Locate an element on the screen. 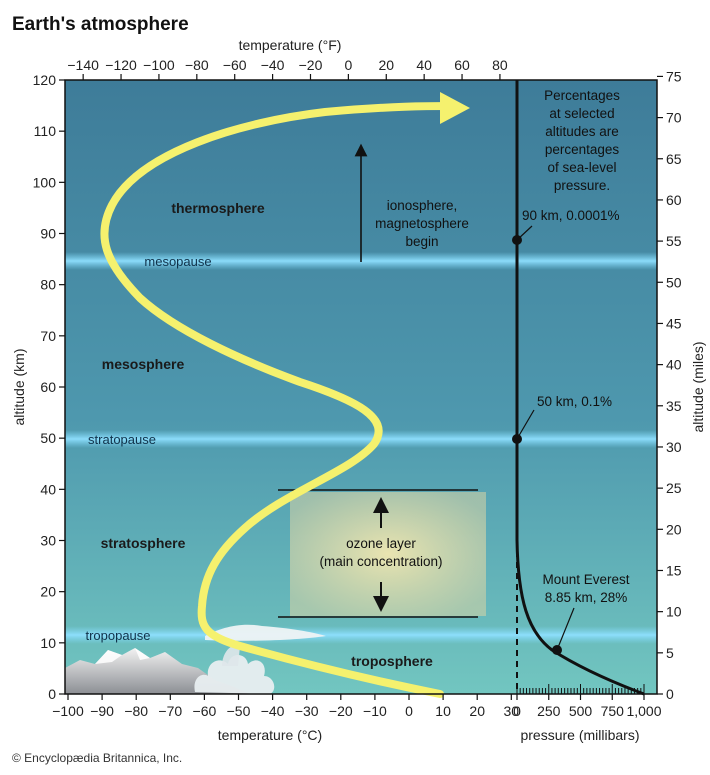 The height and width of the screenshot is (775, 710). left-tick-label: 100 is located at coordinates (45, 182).